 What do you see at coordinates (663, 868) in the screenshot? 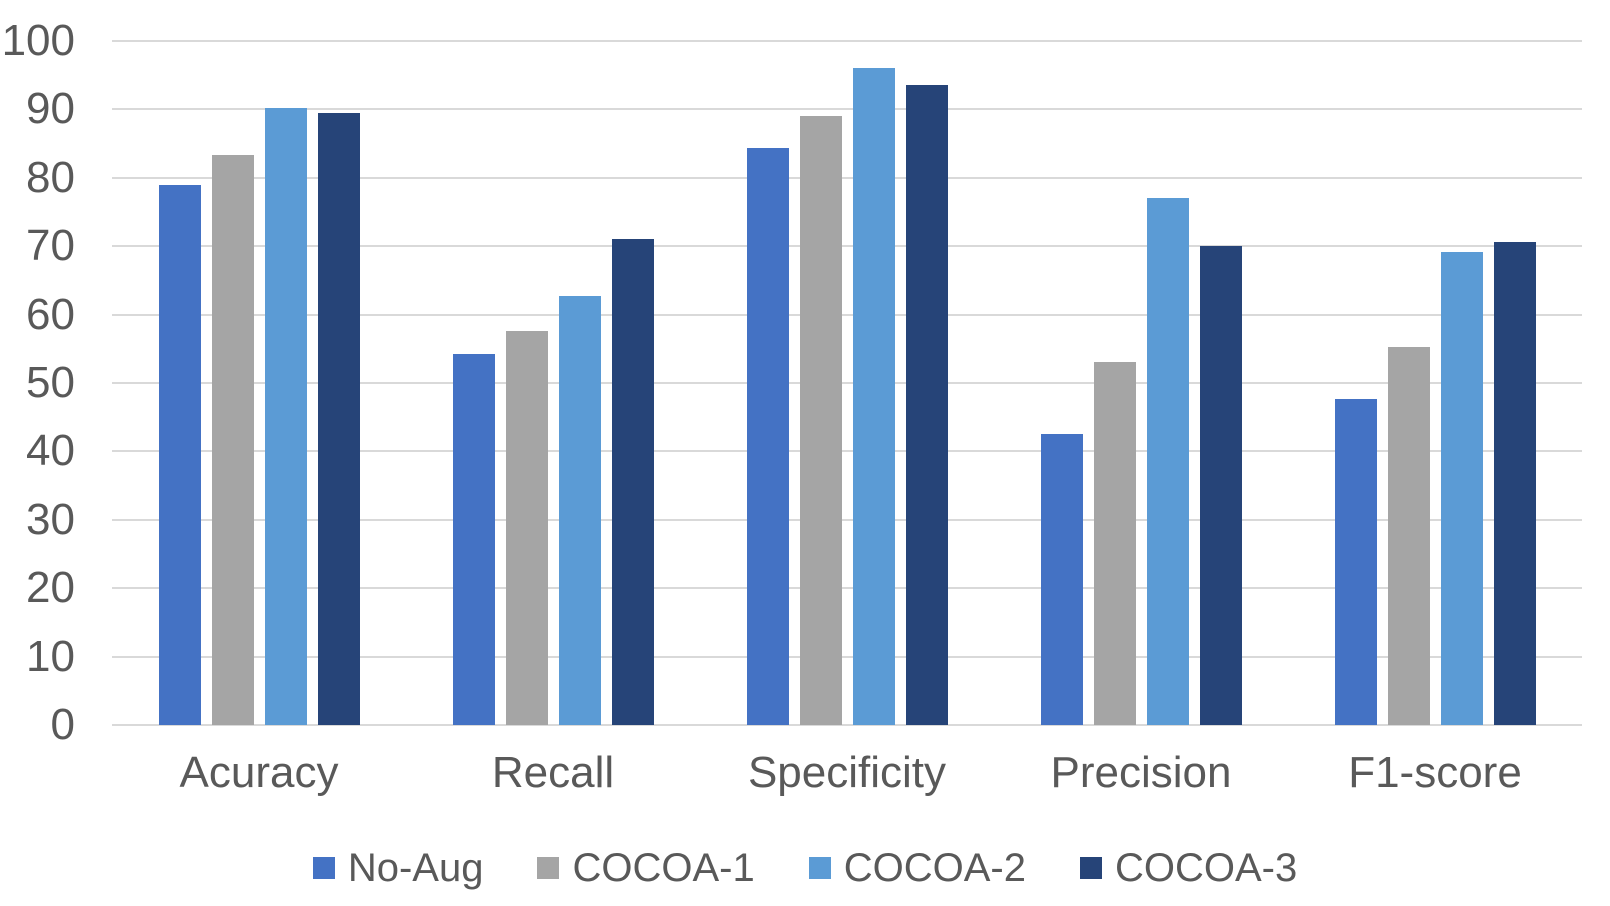
I see `legend-label: COCOA-1` at bounding box center [663, 868].